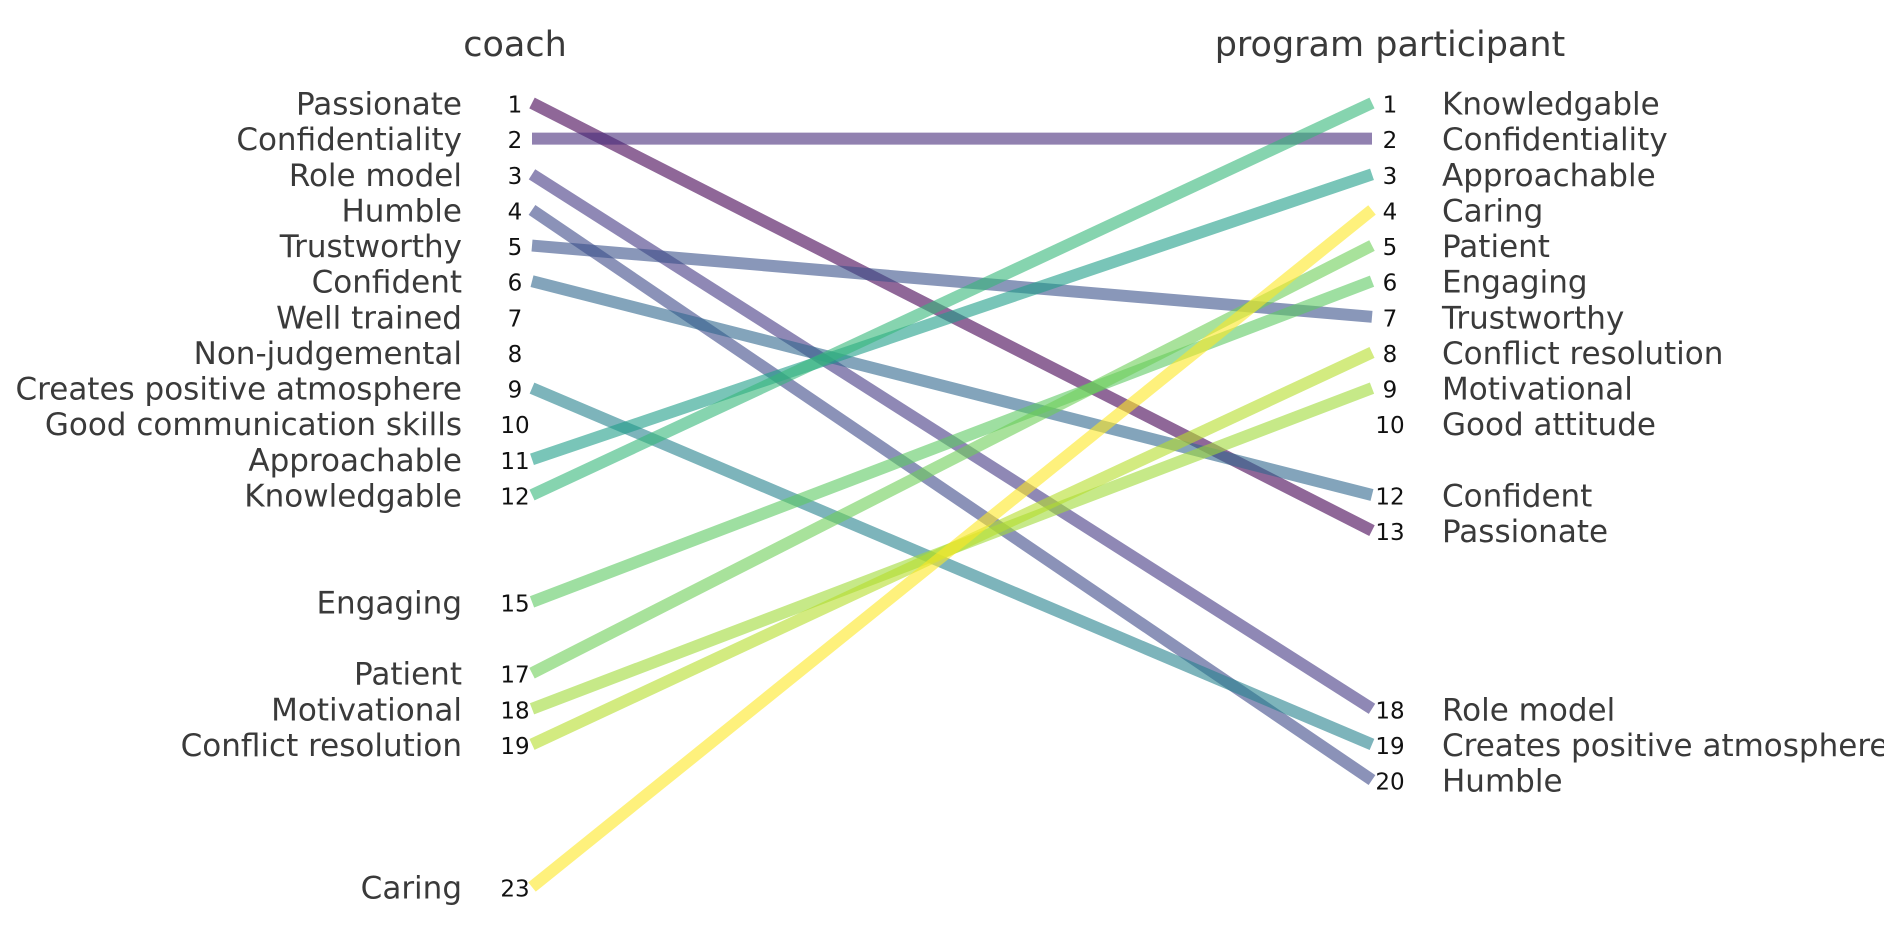 This screenshot has width=1884, height=932. Describe the element at coordinates (355, 461) in the screenshot. I see `left-label: Approachable` at that location.